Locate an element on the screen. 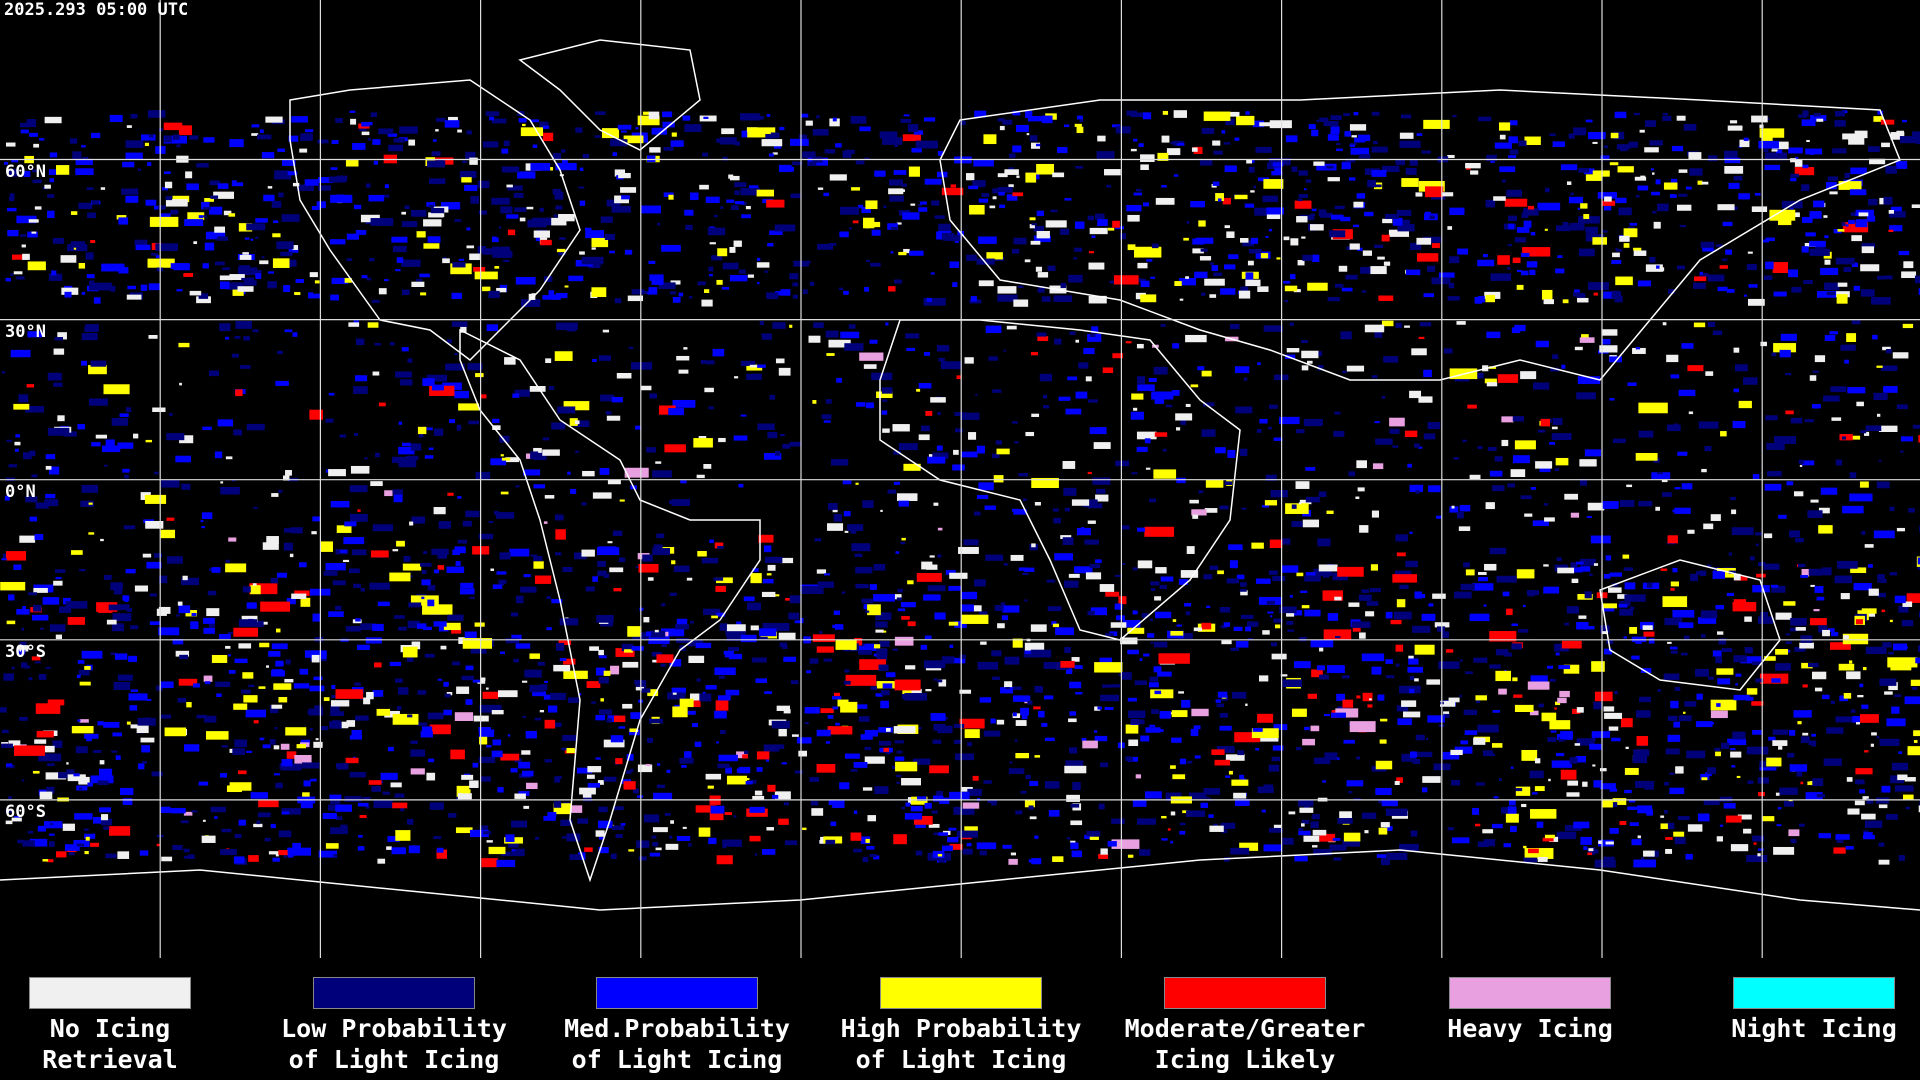 This screenshot has height=1080, width=1920. legend-text: High Probability of Light Icing is located at coordinates (961, 1044).